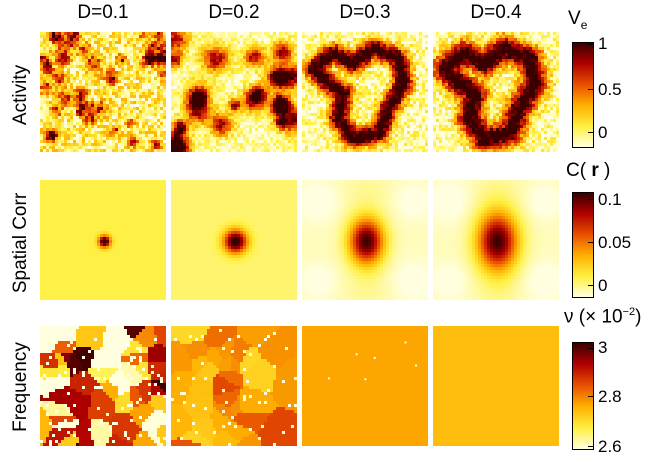 The width and height of the screenshot is (658, 460). Describe the element at coordinates (234, 386) in the screenshot. I see `frequency-panel-d02` at that location.